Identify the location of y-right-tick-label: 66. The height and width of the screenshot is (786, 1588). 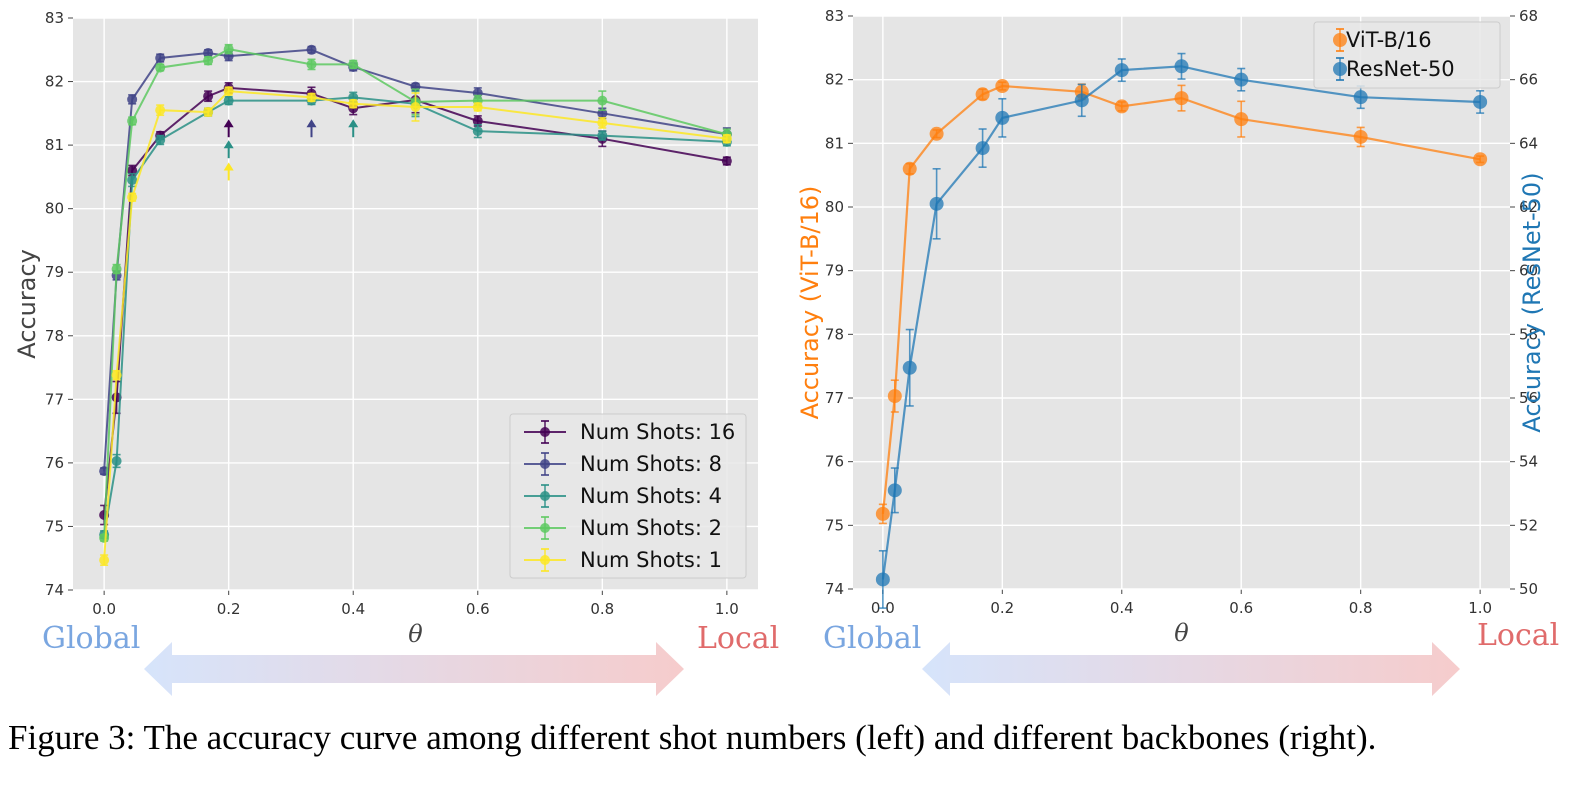
(1528, 80).